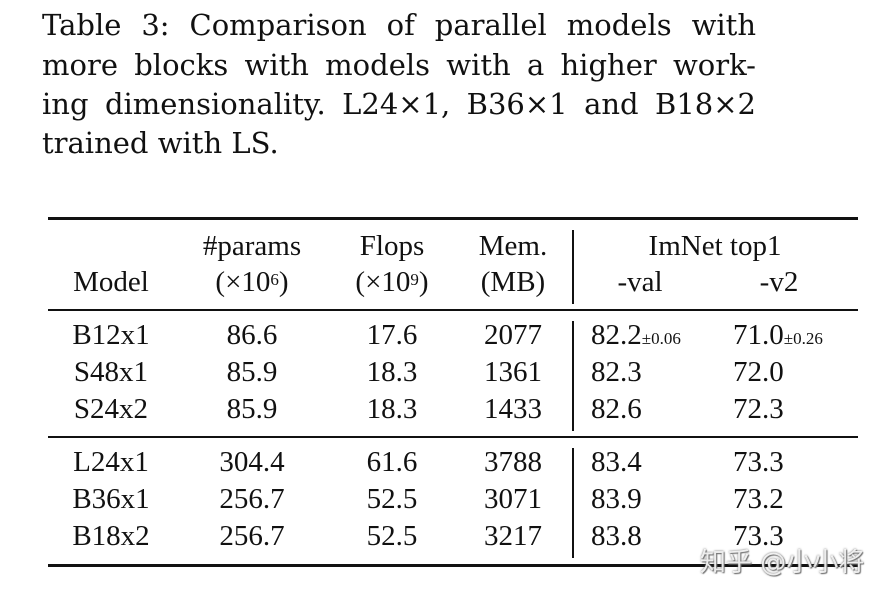 Image resolution: width=892 pixels, height=596 pixels. I want to click on std-dev: ±0.26, so click(803, 338).